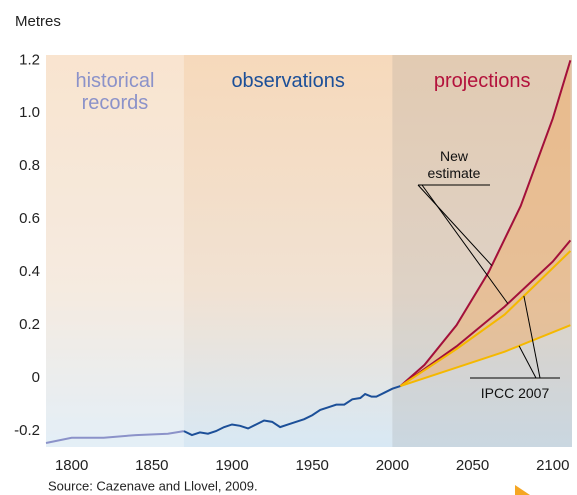 Image resolution: width=577 pixels, height=495 pixels. What do you see at coordinates (454, 164) in the screenshot?
I see `annotation: New estimate` at bounding box center [454, 164].